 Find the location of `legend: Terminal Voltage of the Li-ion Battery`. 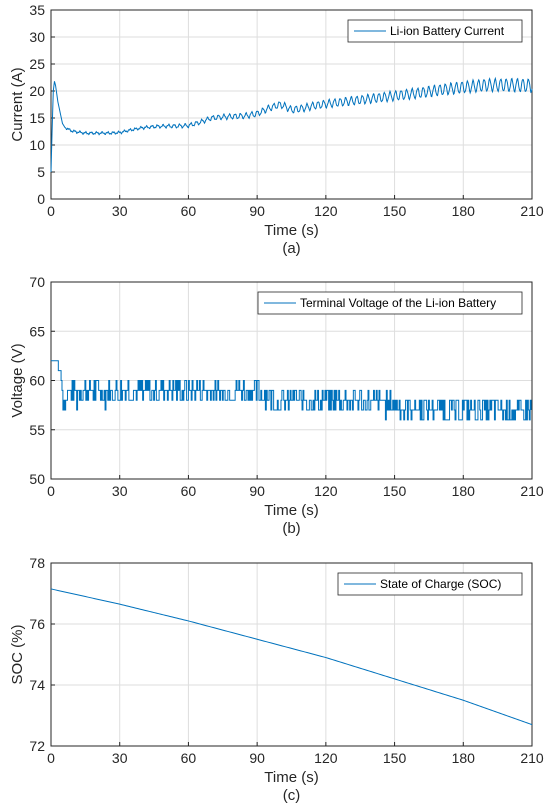

legend: Terminal Voltage of the Li-ion Battery is located at coordinates (390, 303).